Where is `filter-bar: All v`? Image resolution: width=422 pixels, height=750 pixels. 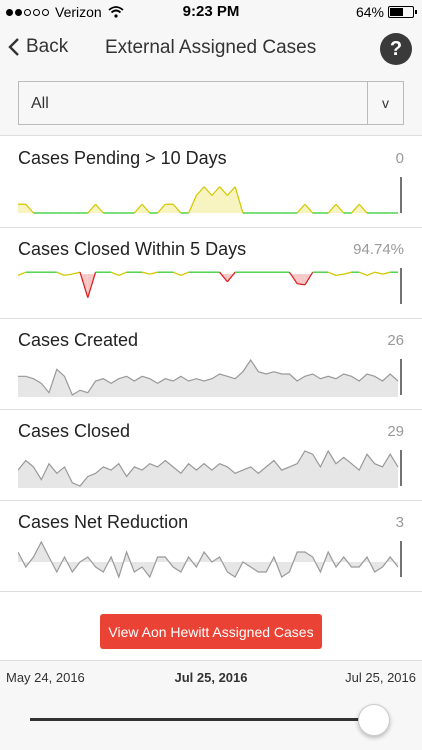 filter-bar: All v is located at coordinates (211, 104).